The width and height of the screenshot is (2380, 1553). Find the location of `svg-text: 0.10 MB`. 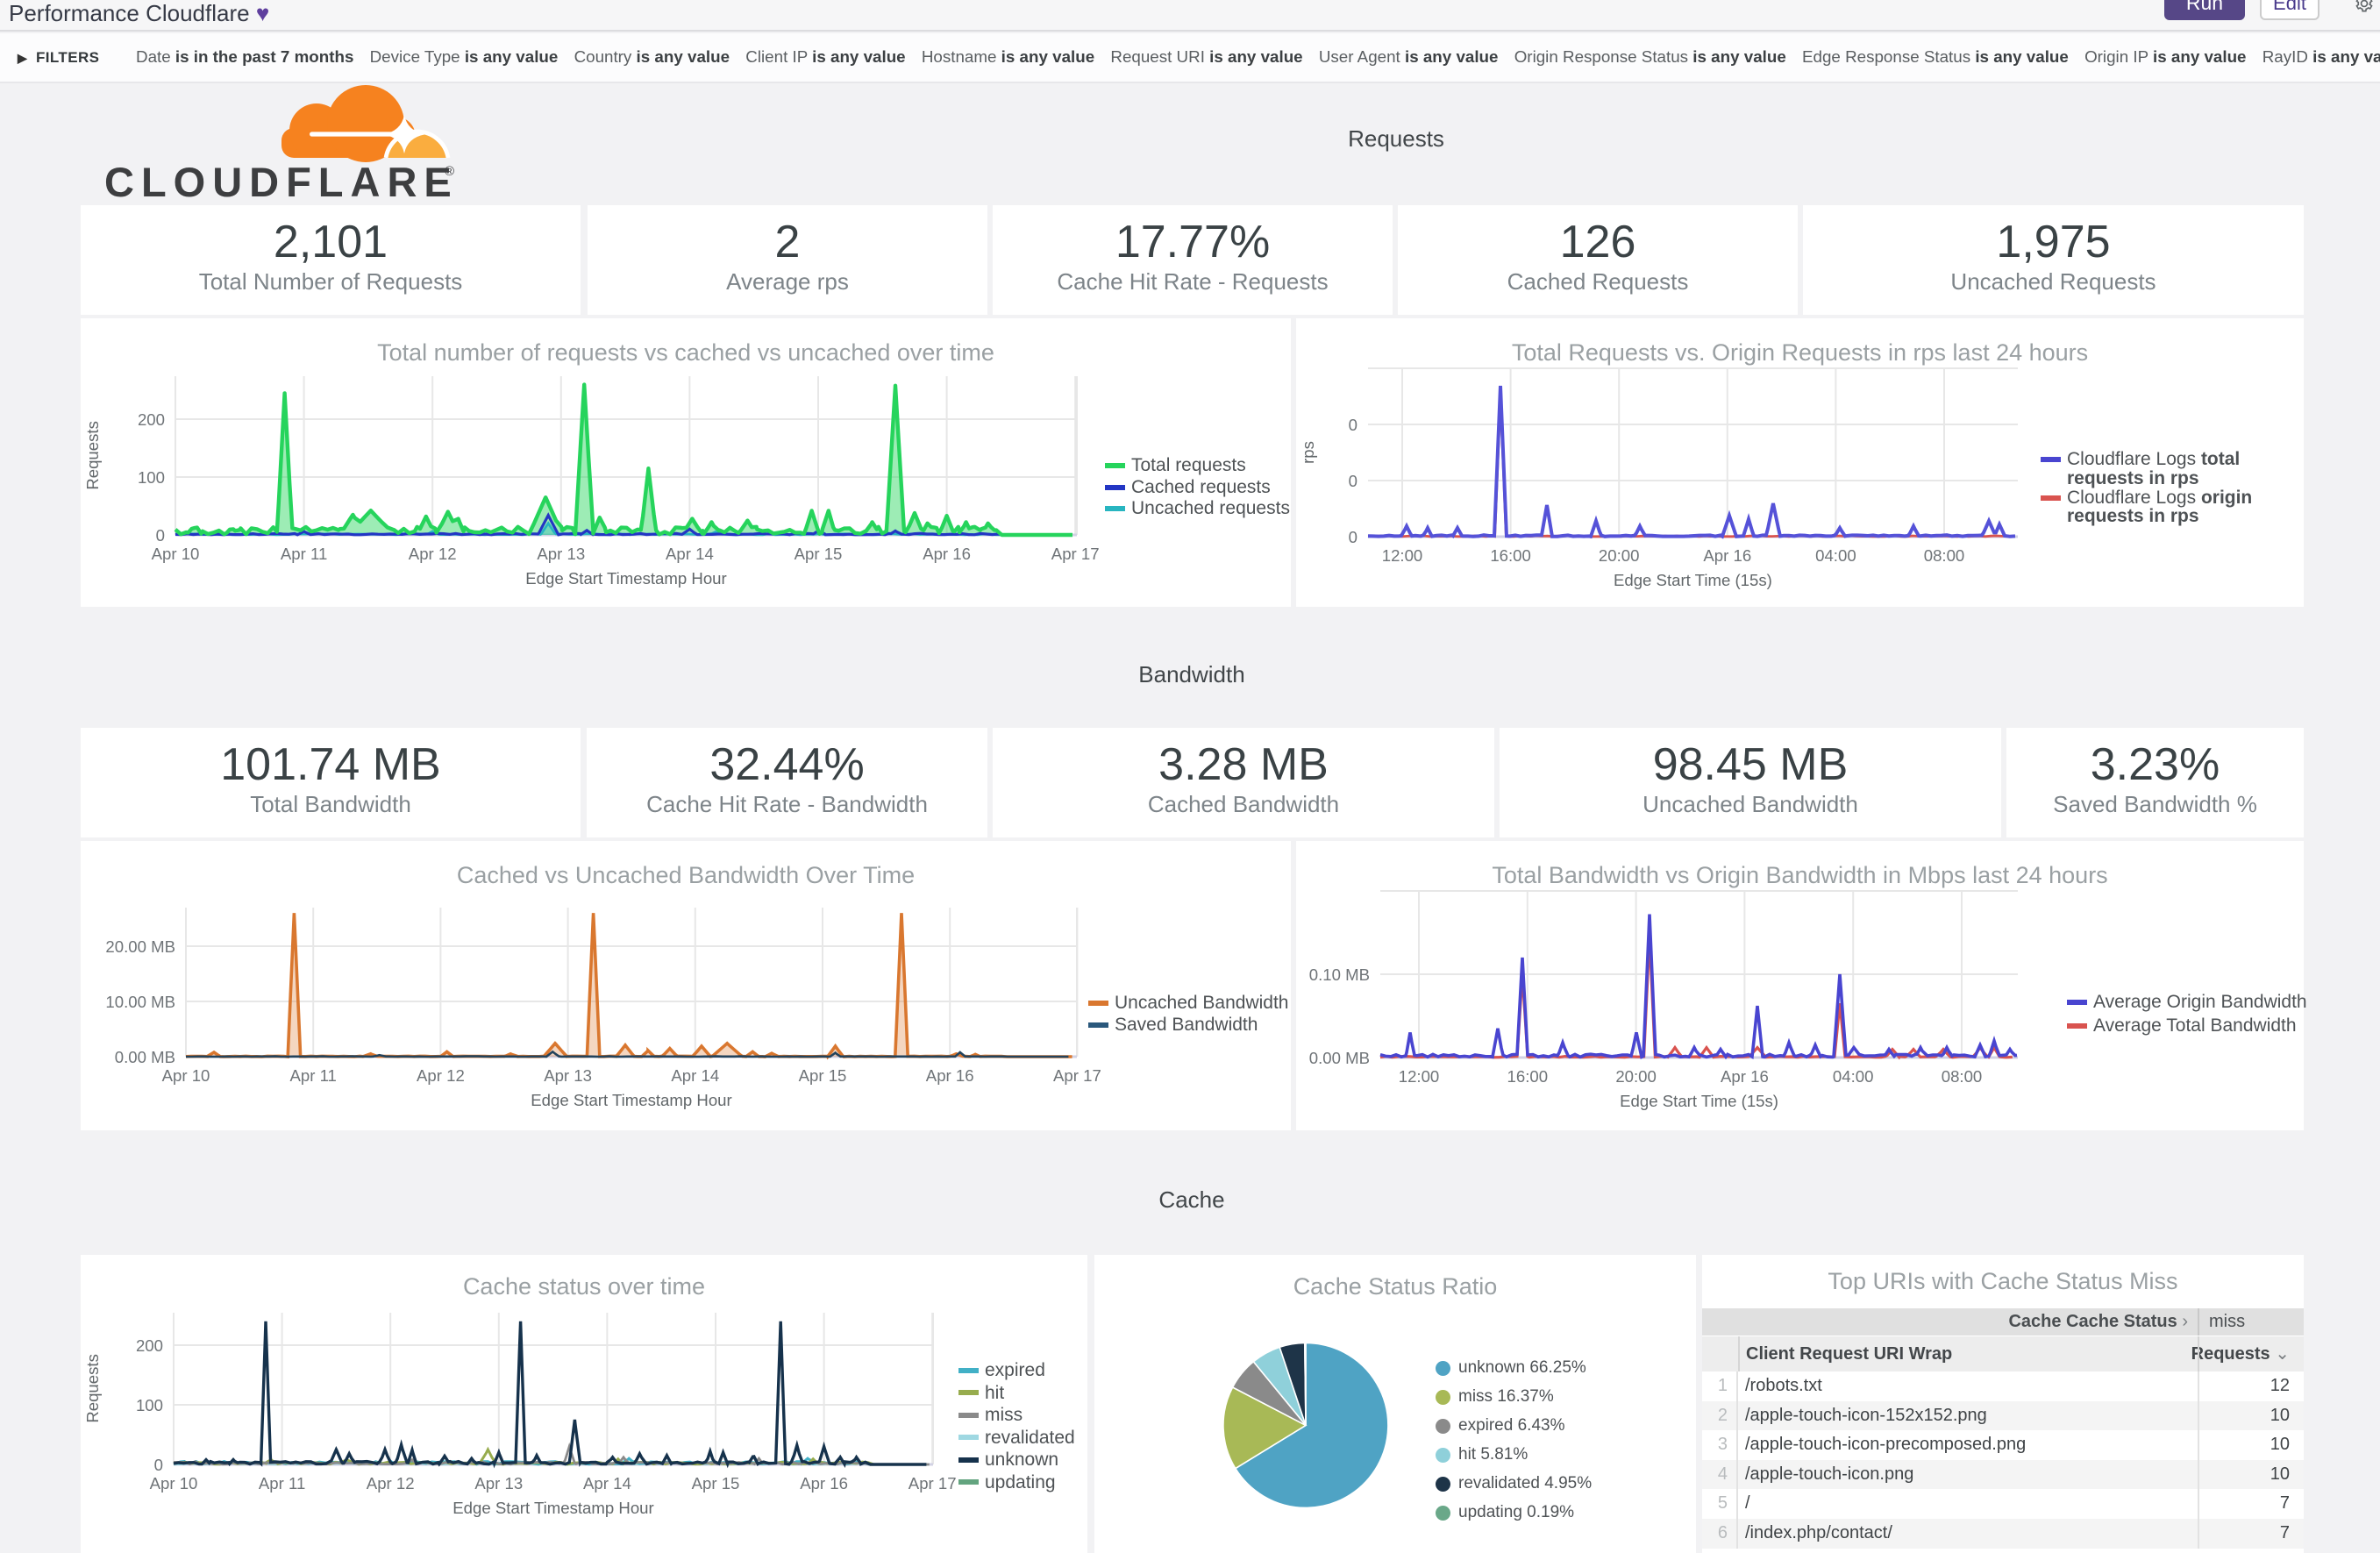

svg-text: 0.10 MB is located at coordinates (1339, 974).